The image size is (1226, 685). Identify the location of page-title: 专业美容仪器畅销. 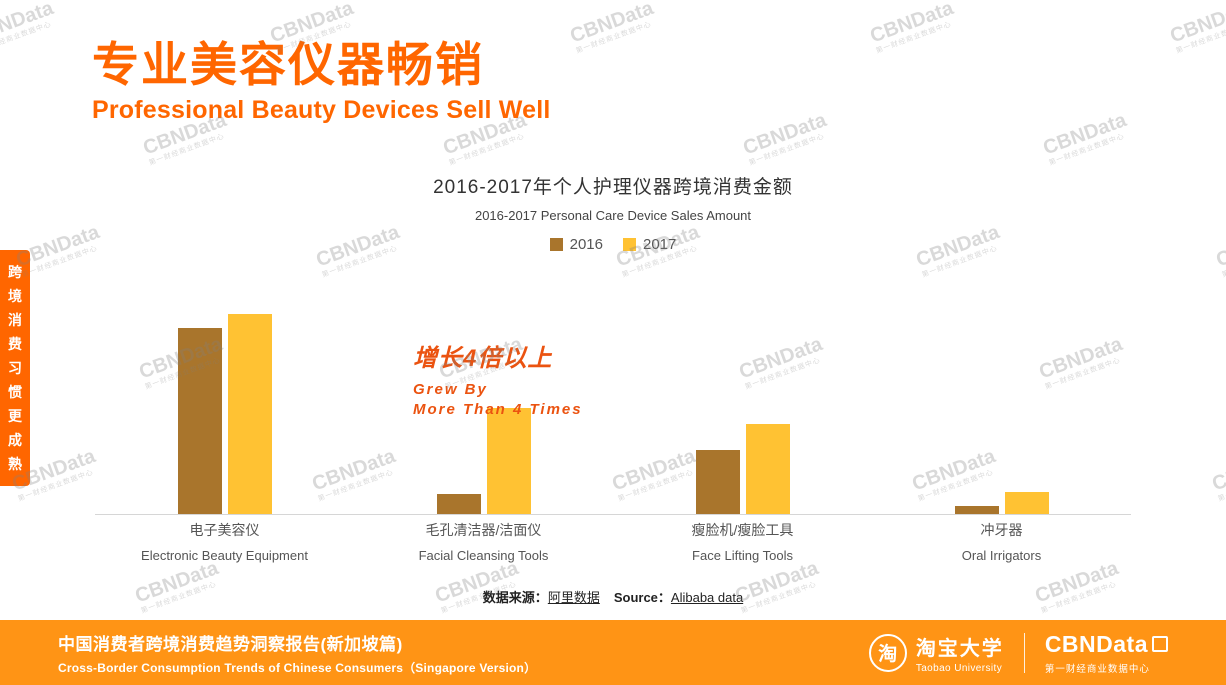
(288, 64).